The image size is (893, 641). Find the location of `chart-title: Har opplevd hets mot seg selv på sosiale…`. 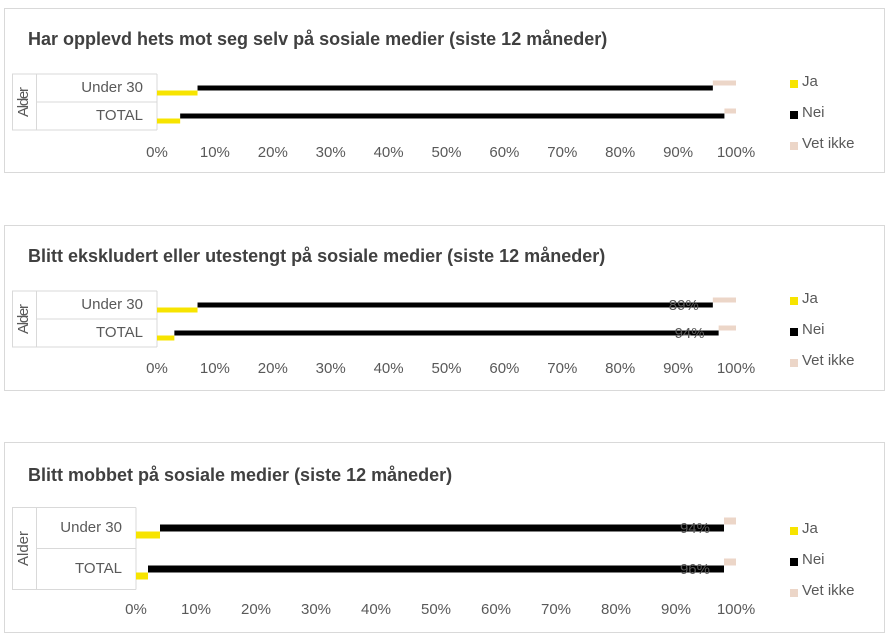

chart-title: Har opplevd hets mot seg selv på sosiale… is located at coordinates (317, 39).